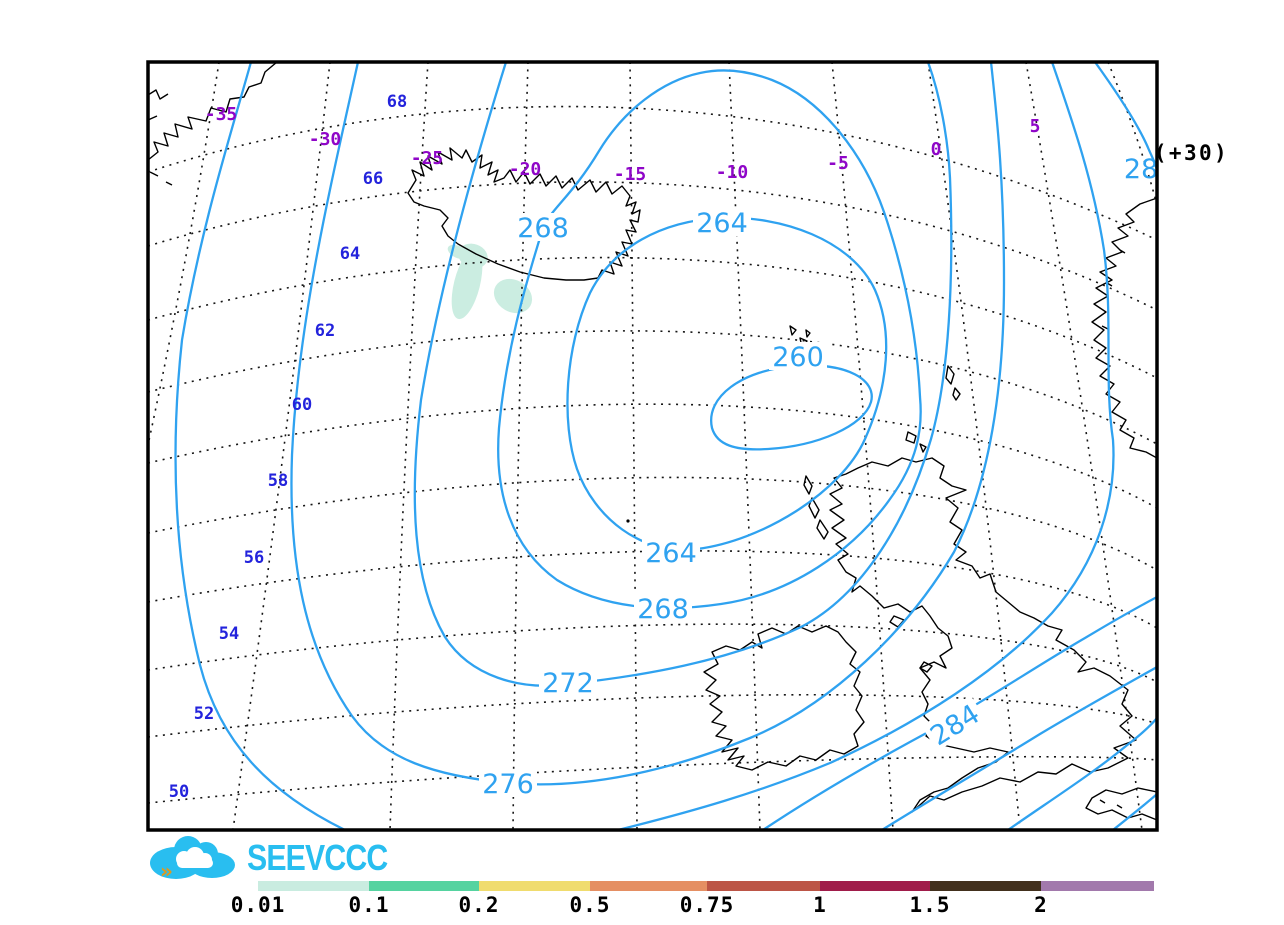  What do you see at coordinates (930, 905) in the screenshot?
I see `colorbar-tick: 1.5` at bounding box center [930, 905].